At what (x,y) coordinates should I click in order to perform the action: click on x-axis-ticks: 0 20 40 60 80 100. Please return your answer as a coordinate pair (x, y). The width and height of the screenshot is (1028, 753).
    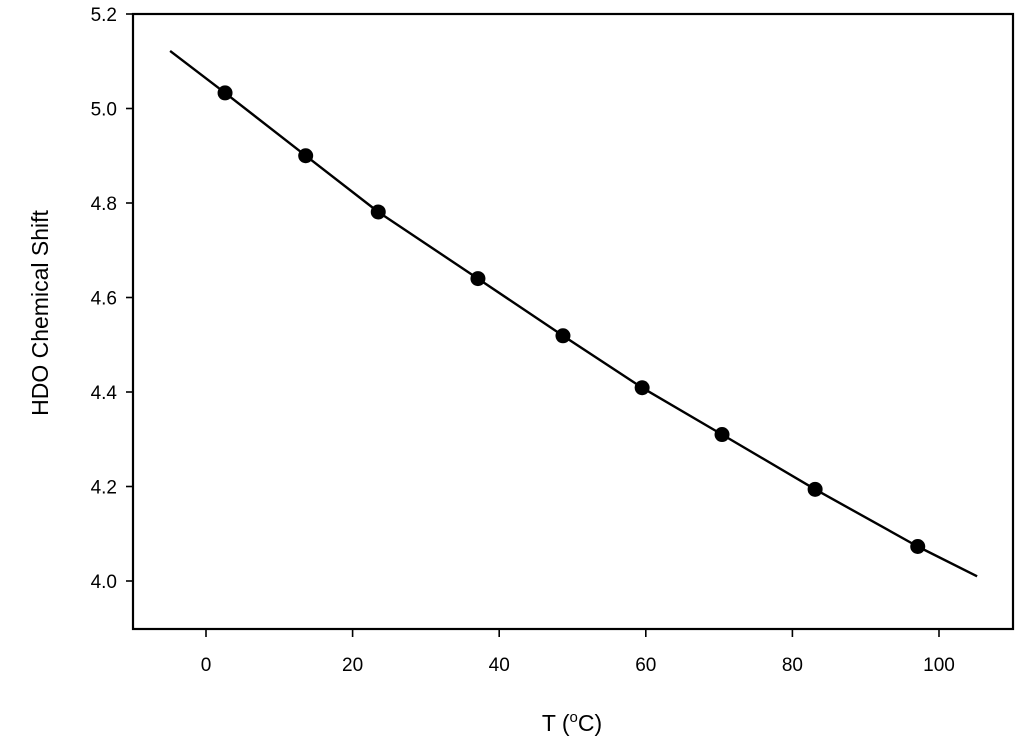
    Looking at the image, I should click on (578, 652).